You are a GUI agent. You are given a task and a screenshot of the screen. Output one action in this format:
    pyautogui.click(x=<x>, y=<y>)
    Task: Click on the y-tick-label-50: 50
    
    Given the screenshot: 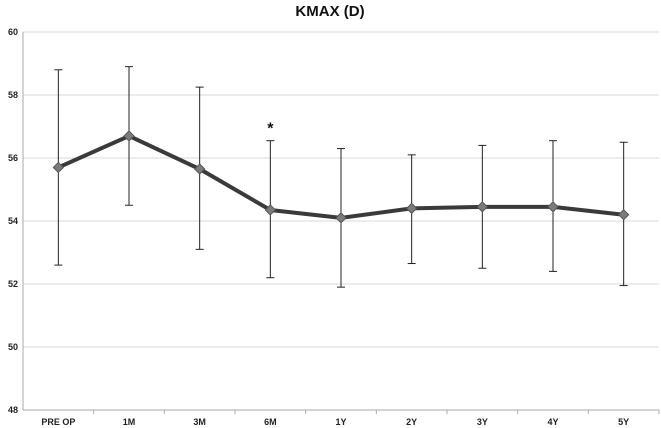 What is the action you would take?
    pyautogui.click(x=13, y=347)
    